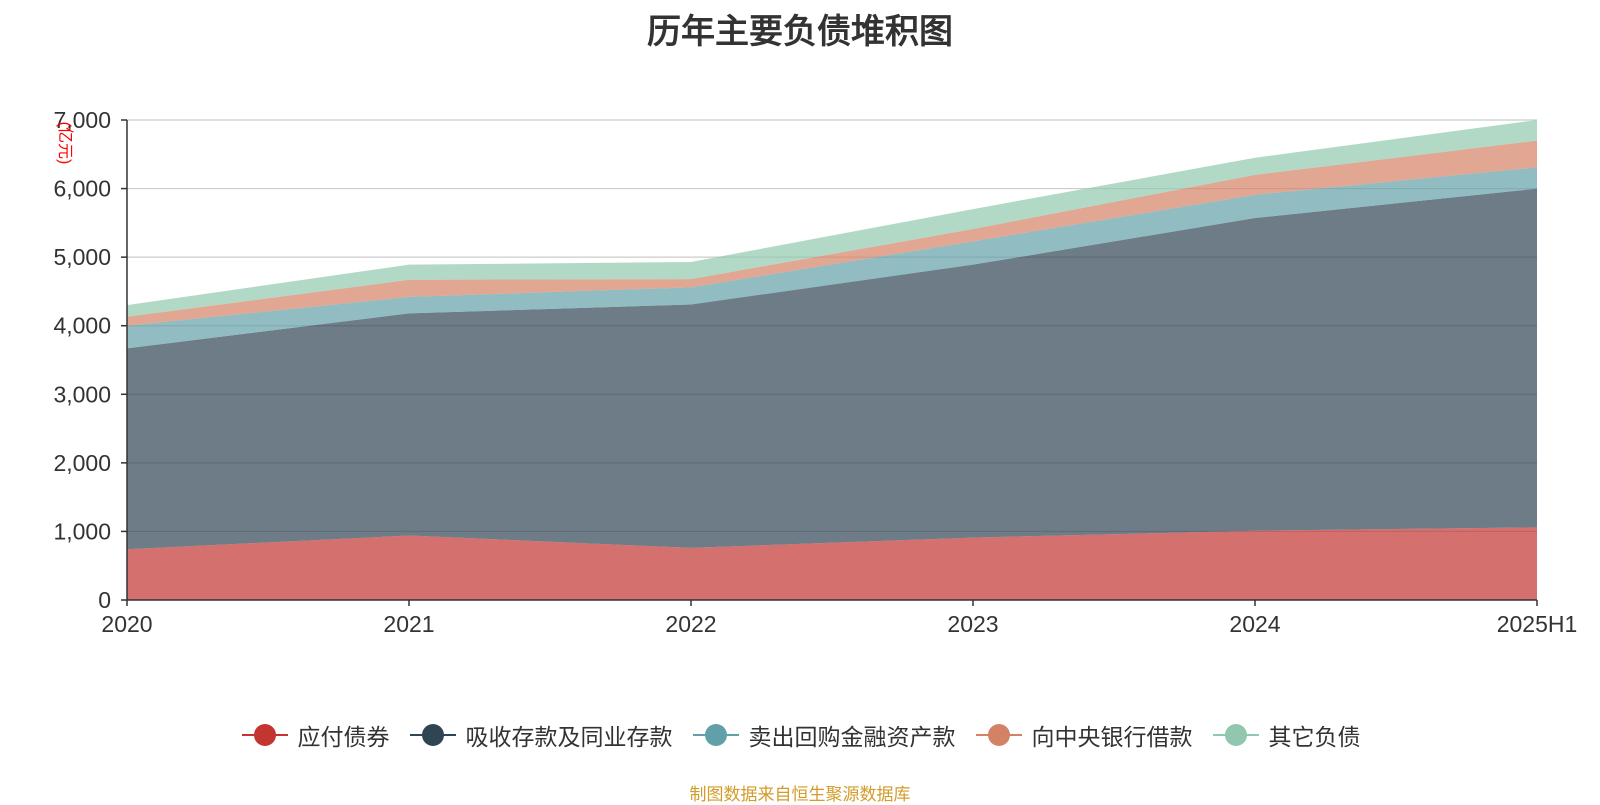 This screenshot has height=805, width=1600. Describe the element at coordinates (82, 394) in the screenshot. I see `y-tick-label: 3,000` at that location.